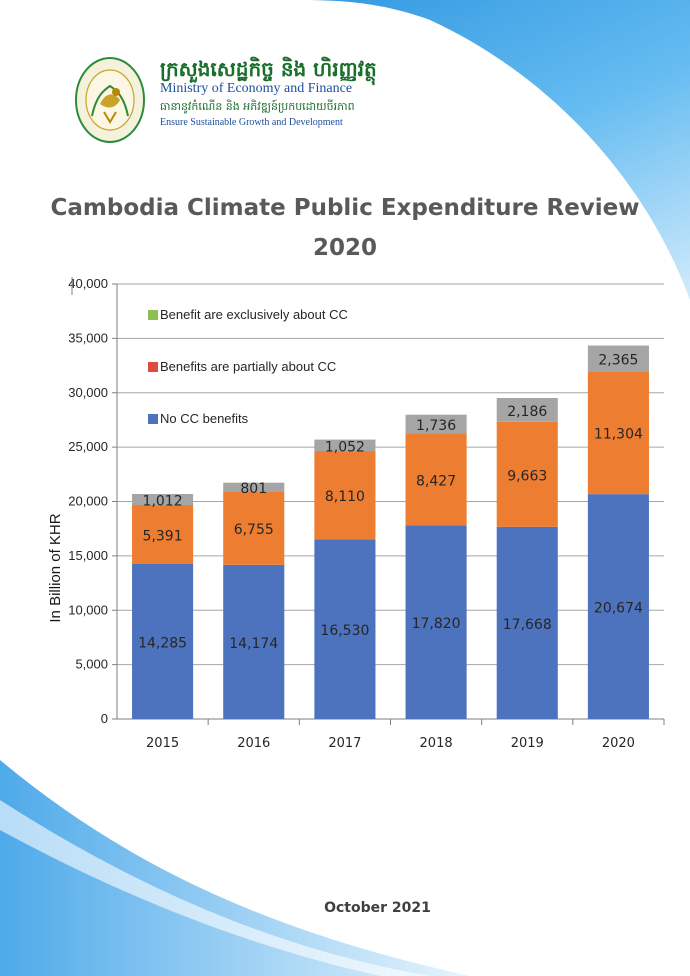 The width and height of the screenshot is (690, 976). I want to click on data-label-no-cc: 14,174, so click(253, 644).